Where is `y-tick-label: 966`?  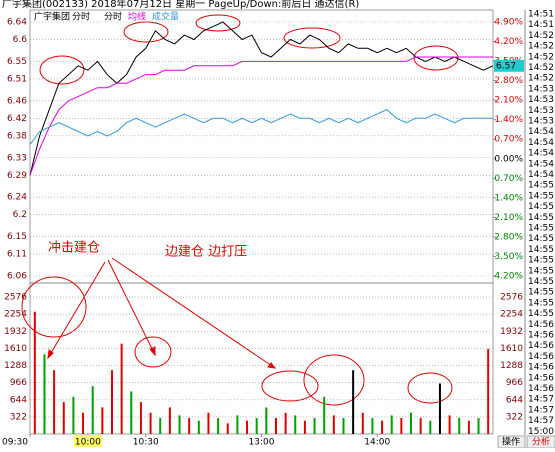
y-tick-label: 966 is located at coordinates (18, 383).